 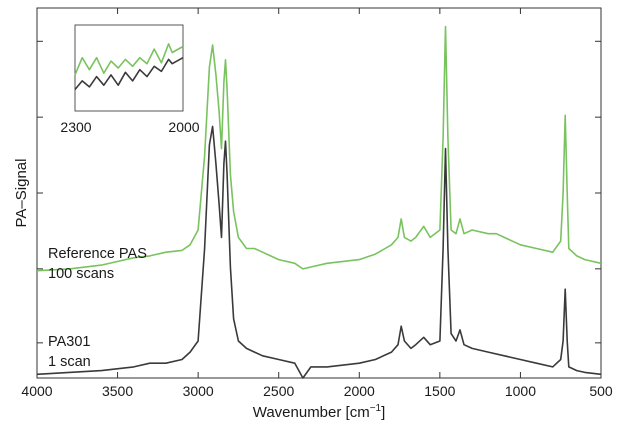 What do you see at coordinates (97, 254) in the screenshot?
I see `series-label-0: Reference PAS` at bounding box center [97, 254].